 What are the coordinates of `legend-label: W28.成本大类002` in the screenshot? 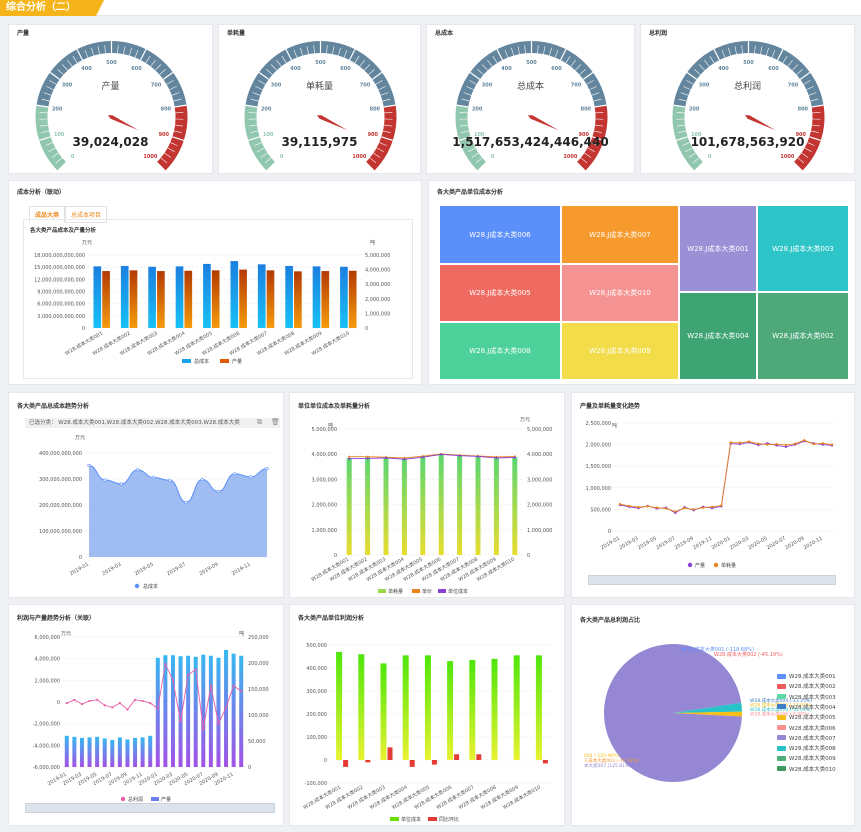 It's located at (812, 687).